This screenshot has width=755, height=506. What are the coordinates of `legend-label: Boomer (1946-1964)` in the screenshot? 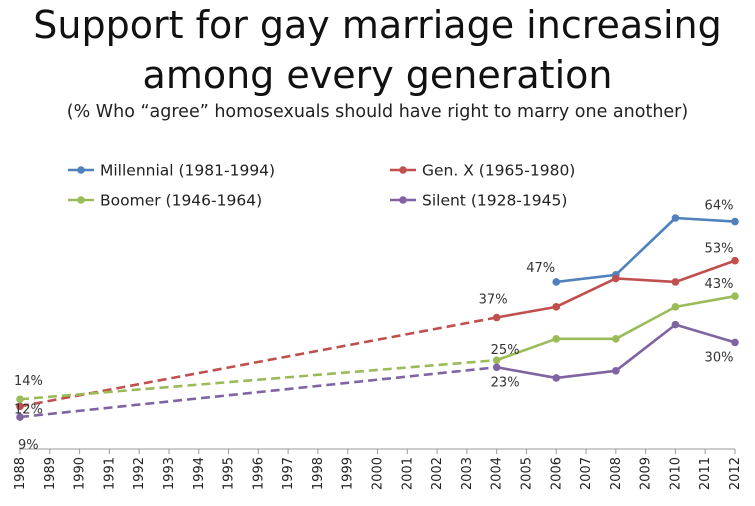 It's located at (181, 201).